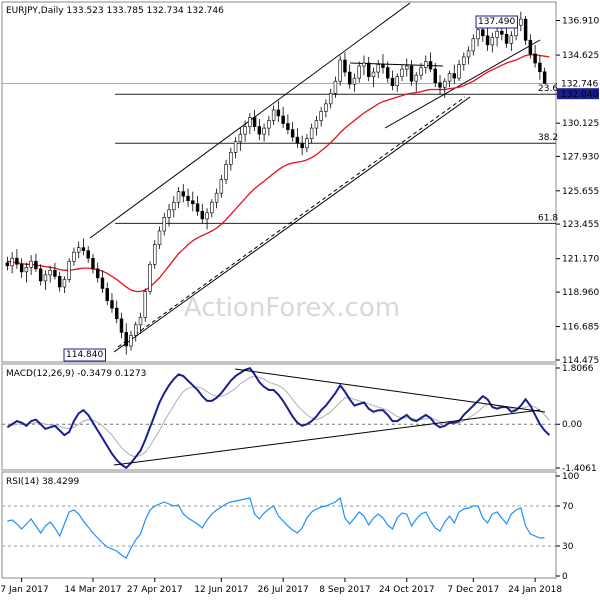 This screenshot has width=600, height=600. Describe the element at coordinates (568, 507) in the screenshot. I see `rsi-tick-label: 70` at that location.